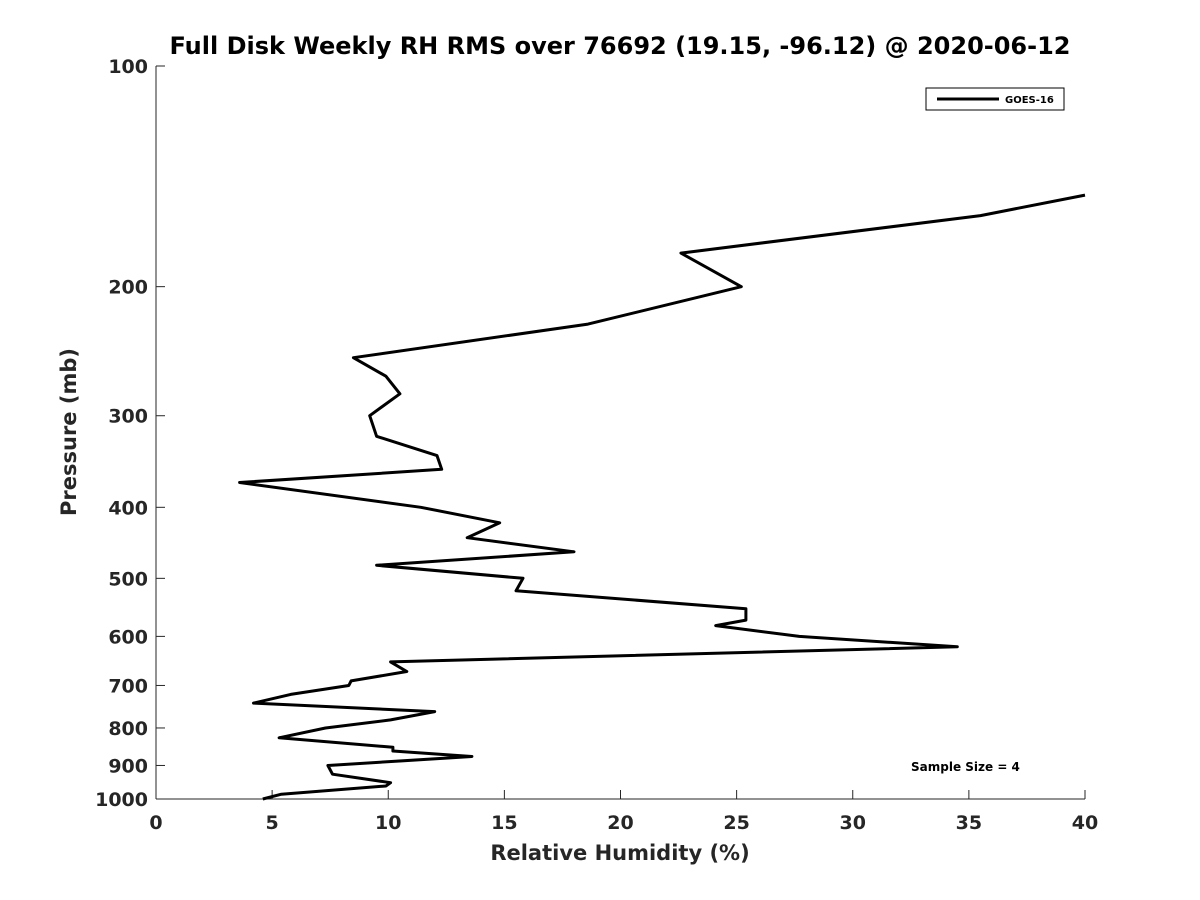  I want to click on y-tick-label: 800, so click(128, 729).